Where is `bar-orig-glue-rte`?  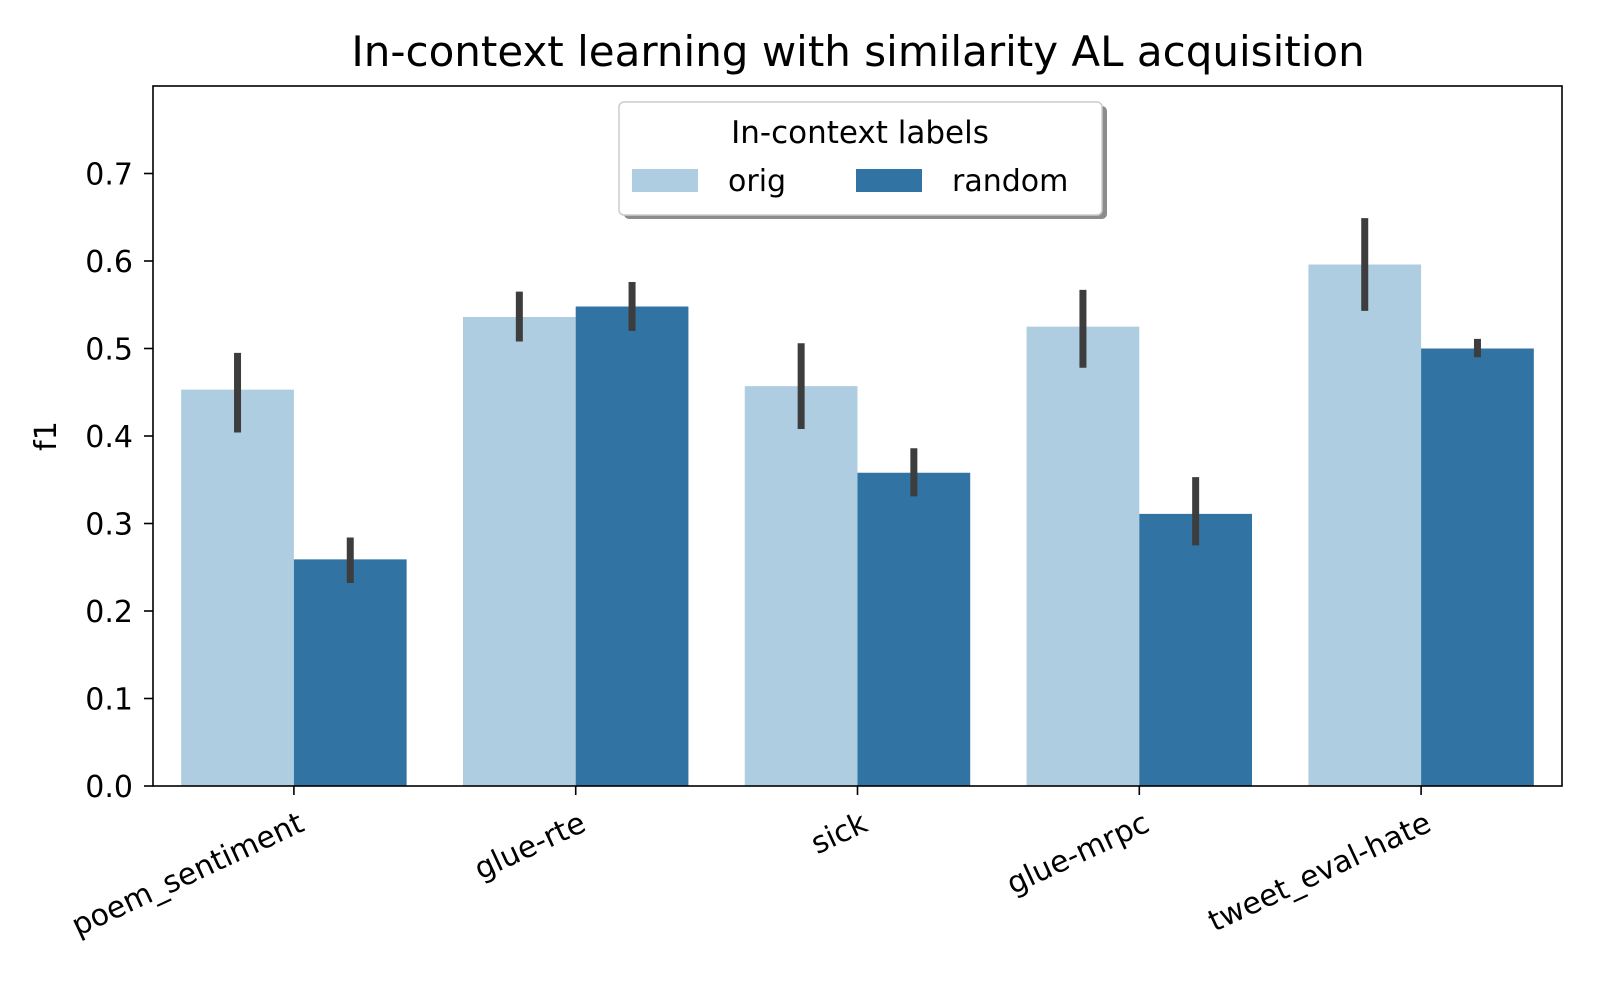
bar-orig-glue-rte is located at coordinates (519, 551).